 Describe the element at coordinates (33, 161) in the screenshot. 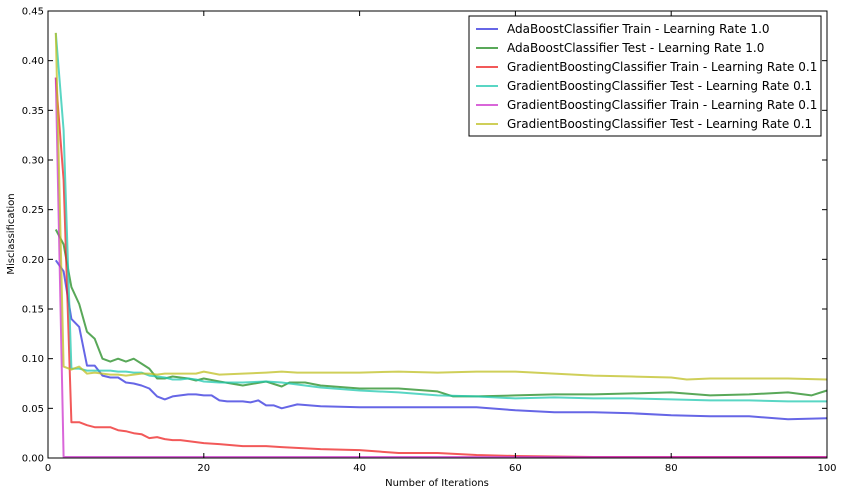

I see `y-tick-label: 0.30` at that location.